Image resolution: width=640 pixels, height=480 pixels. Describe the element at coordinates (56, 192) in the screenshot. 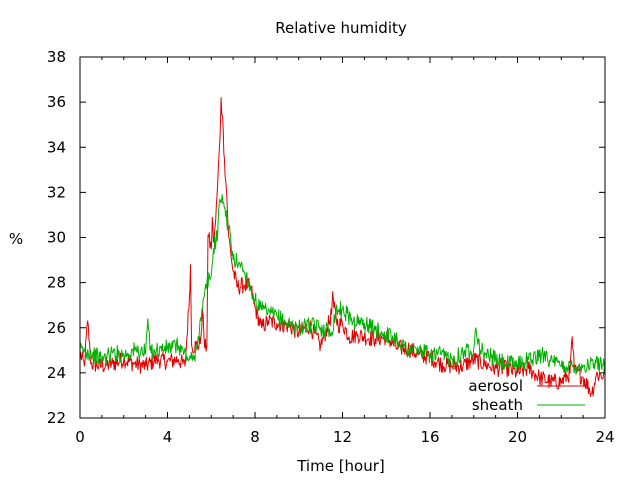

I see `y-tick-label: 32` at that location.